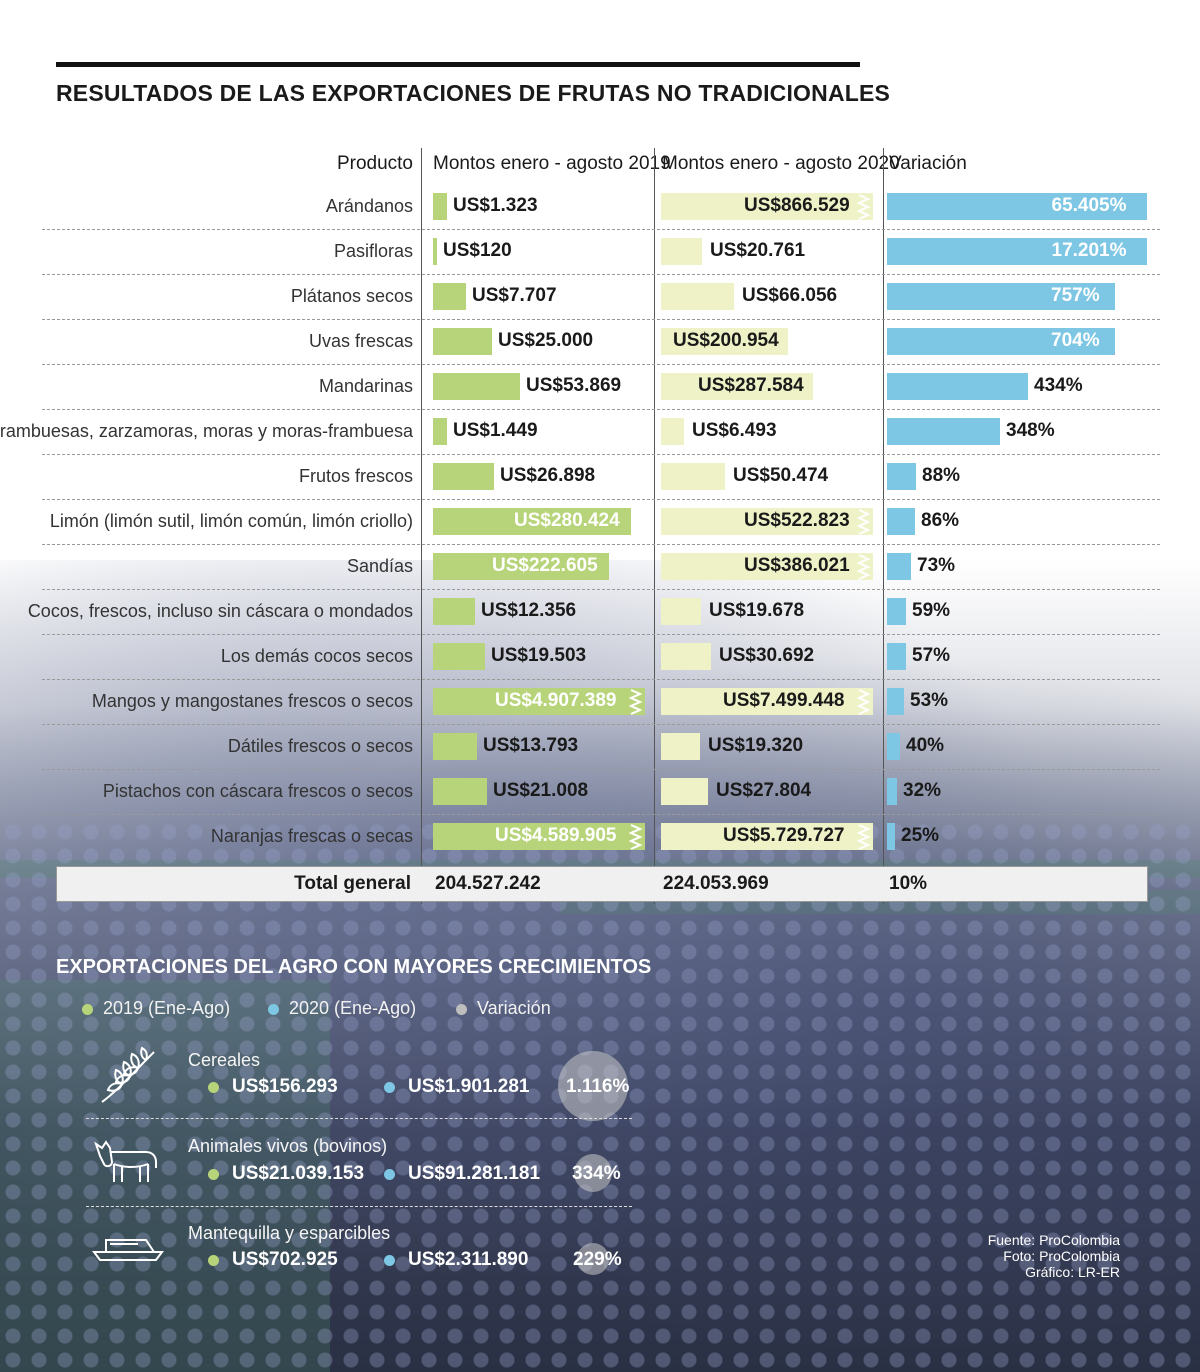 The width and height of the screenshot is (1200, 1372). Describe the element at coordinates (389, 1260) in the screenshot. I see `dot-2020` at that location.